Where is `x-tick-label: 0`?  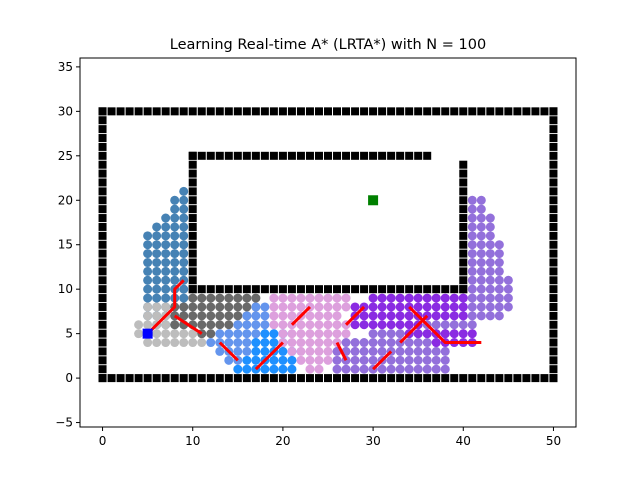
x-tick-label: 0 is located at coordinates (103, 441).